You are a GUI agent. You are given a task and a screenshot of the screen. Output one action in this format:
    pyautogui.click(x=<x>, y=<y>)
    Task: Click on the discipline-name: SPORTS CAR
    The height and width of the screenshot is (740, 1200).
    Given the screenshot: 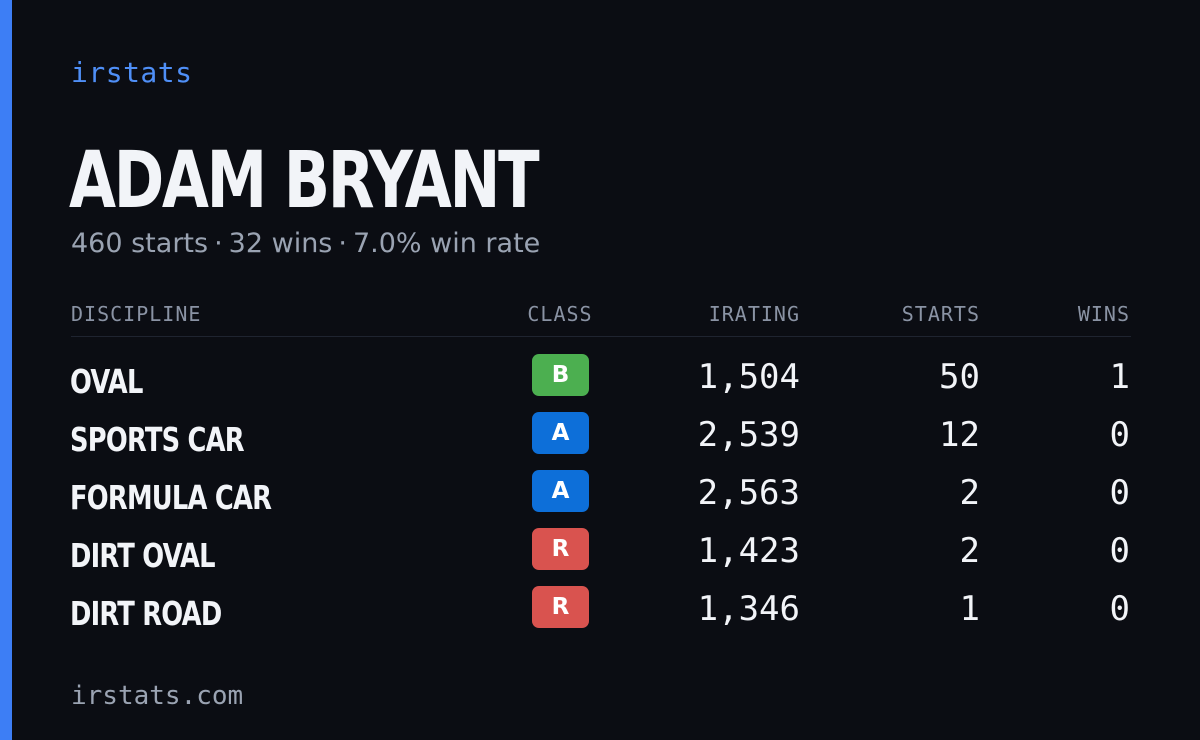 What is the action you would take?
    pyautogui.click(x=157, y=439)
    